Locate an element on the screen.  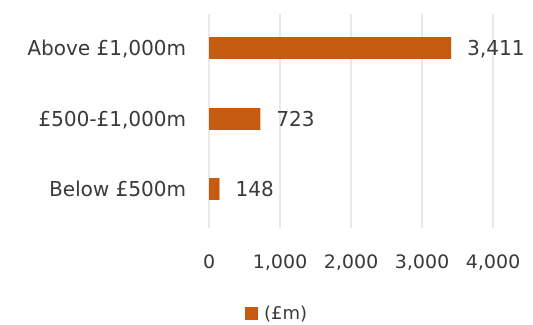
x-tick-label: 4,000 is located at coordinates (493, 262).